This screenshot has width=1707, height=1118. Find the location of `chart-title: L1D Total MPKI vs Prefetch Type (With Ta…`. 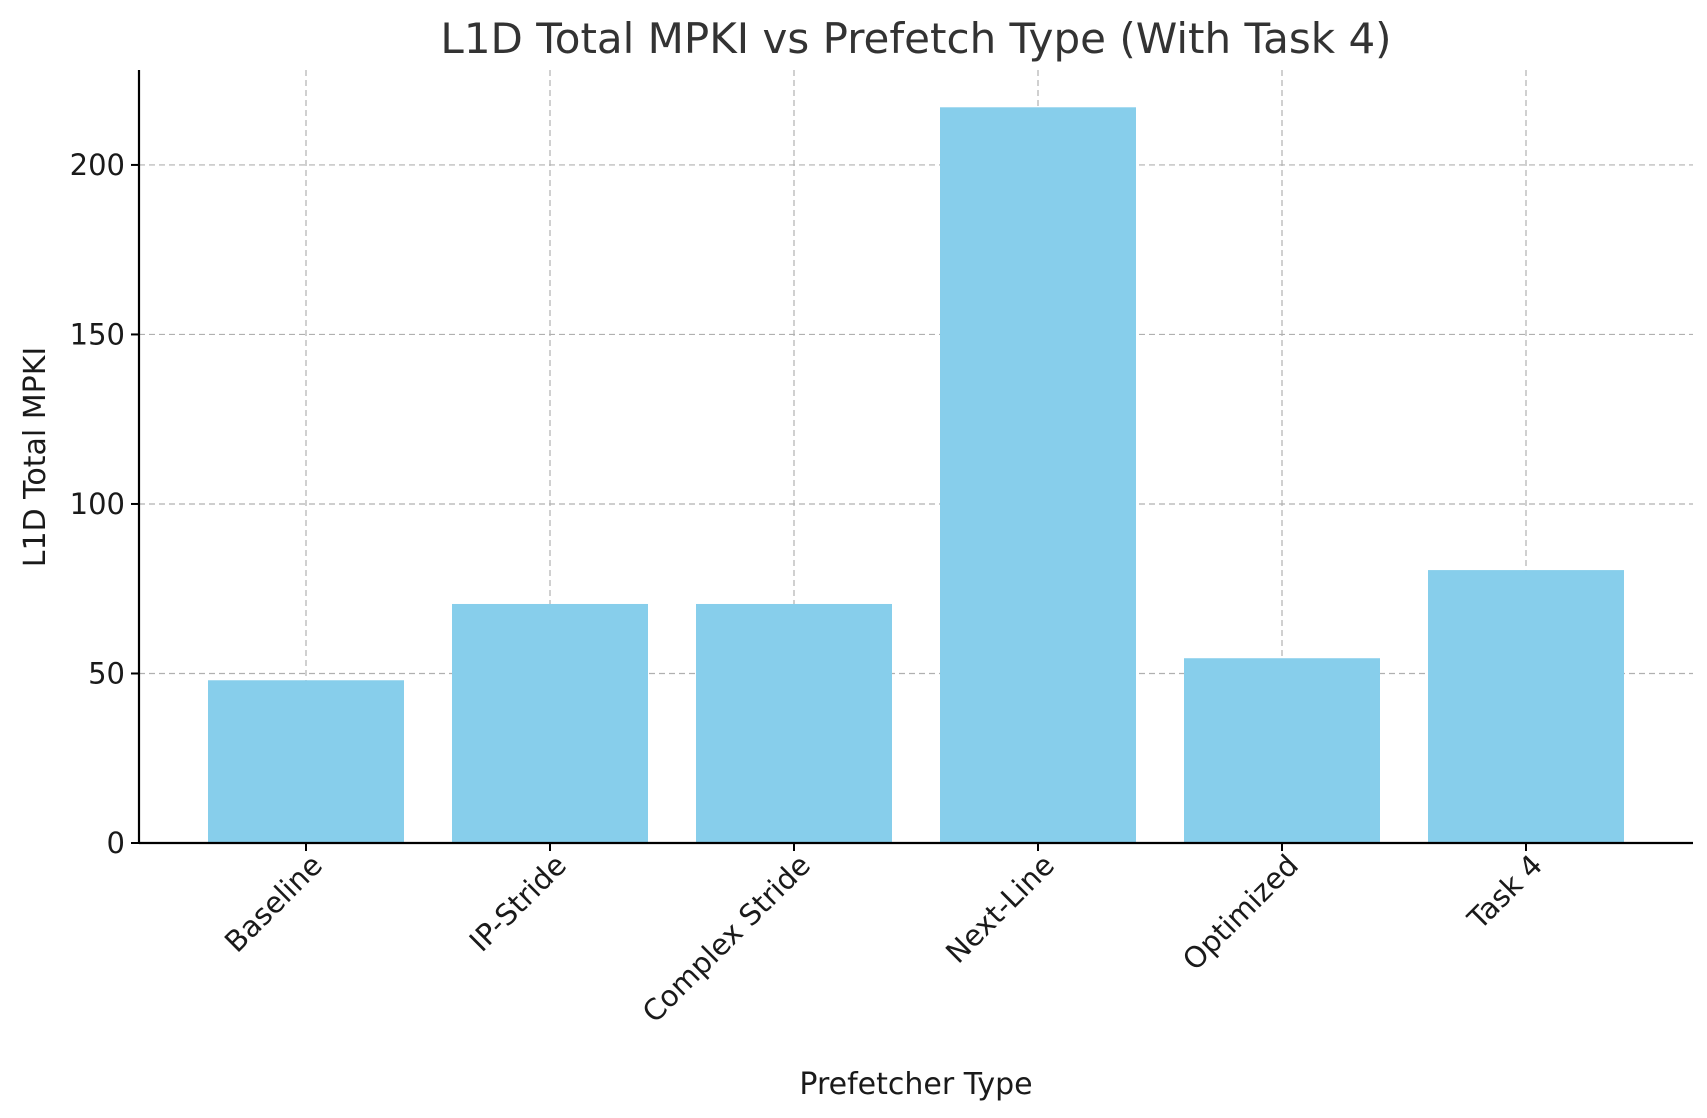

chart-title: L1D Total MPKI vs Prefetch Type (With Ta… is located at coordinates (915, 38).